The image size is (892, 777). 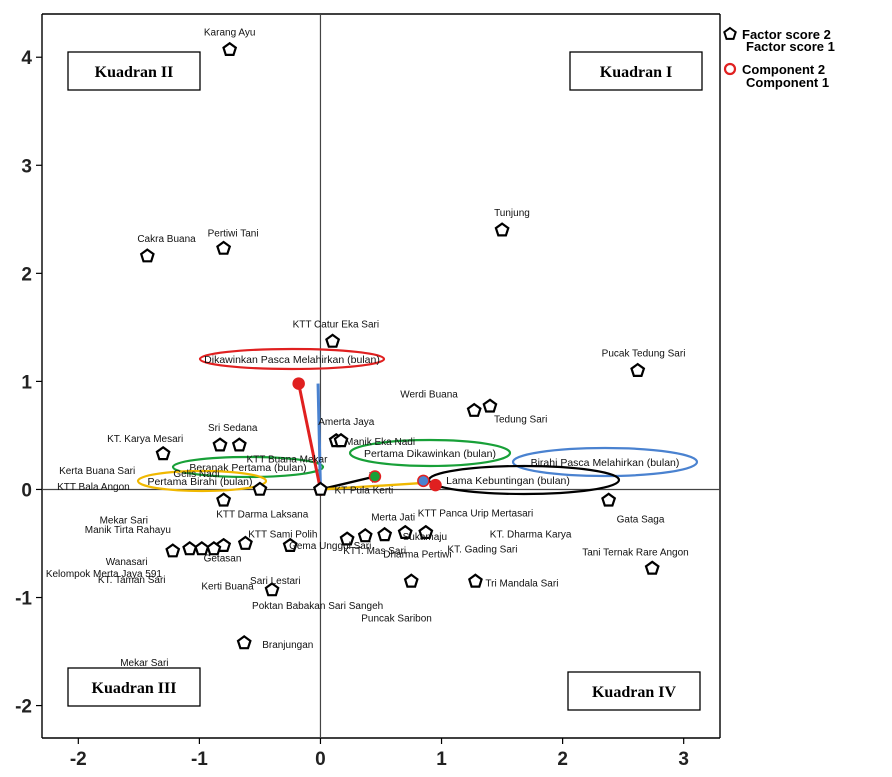 I want to click on point-label: Puncak Saribon, so click(x=396, y=618).